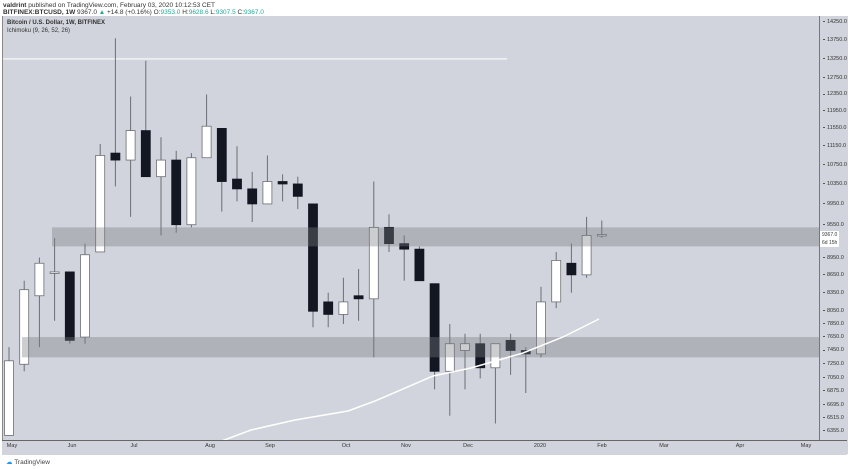 Image resolution: width=850 pixels, height=469 pixels. Describe the element at coordinates (833, 378) in the screenshot. I see `price-tick: 7050.0` at that location.